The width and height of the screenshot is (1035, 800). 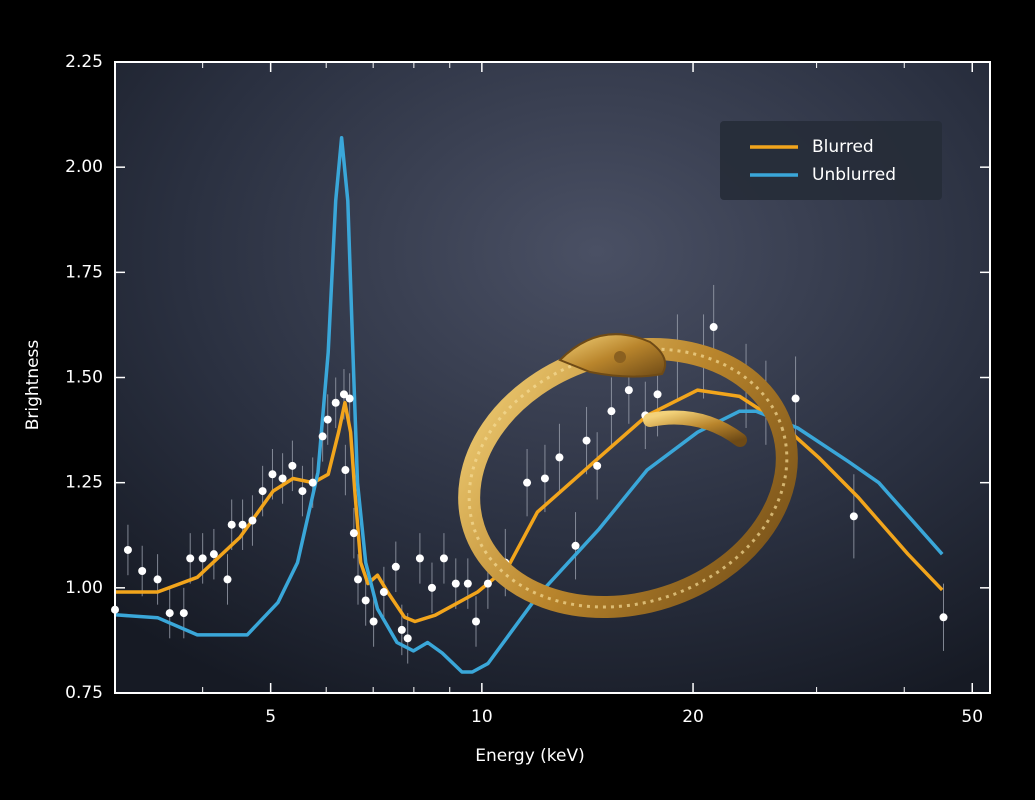 I want to click on y-tick-label: 1.00, so click(x=84, y=588).